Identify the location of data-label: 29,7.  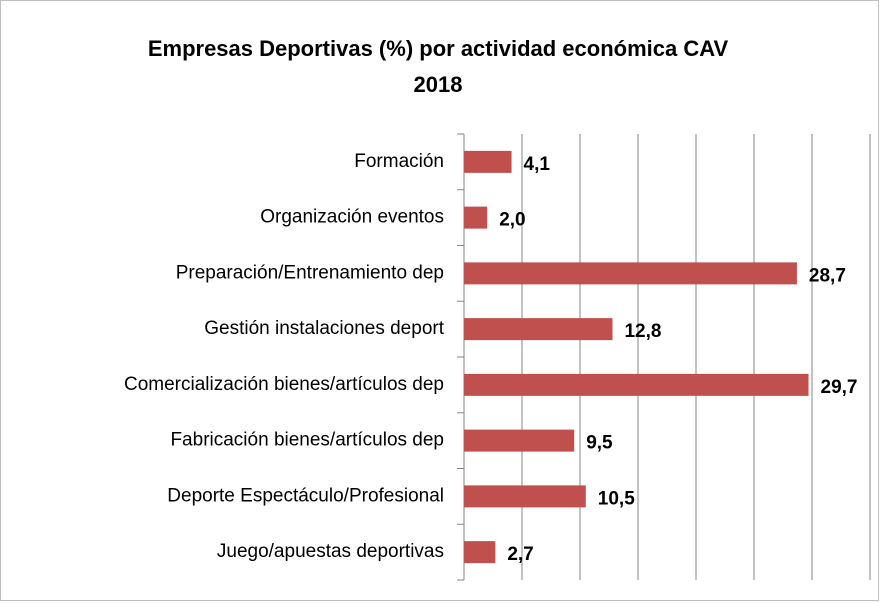
(839, 387).